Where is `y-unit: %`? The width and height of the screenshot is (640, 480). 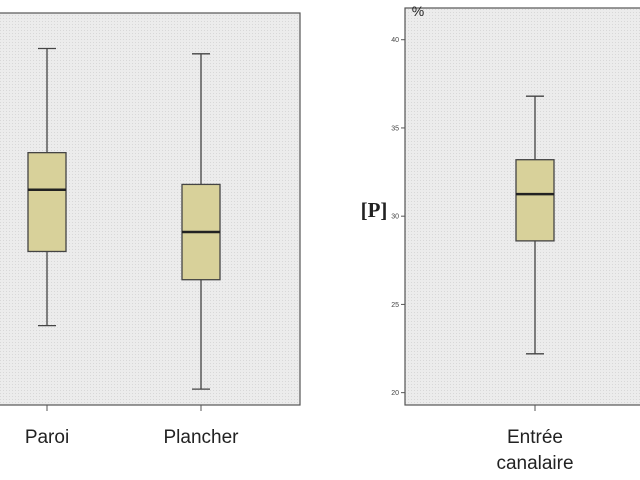 y-unit: % is located at coordinates (418, 11).